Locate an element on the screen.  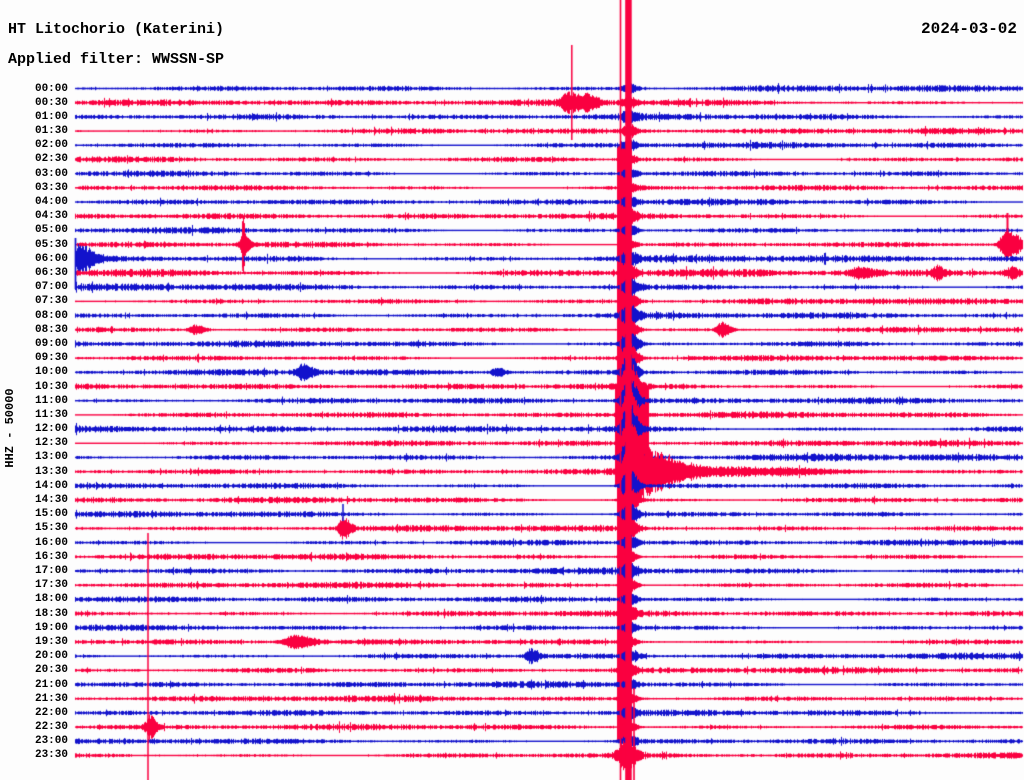
time-label: 20:00 is located at coordinates (51, 656).